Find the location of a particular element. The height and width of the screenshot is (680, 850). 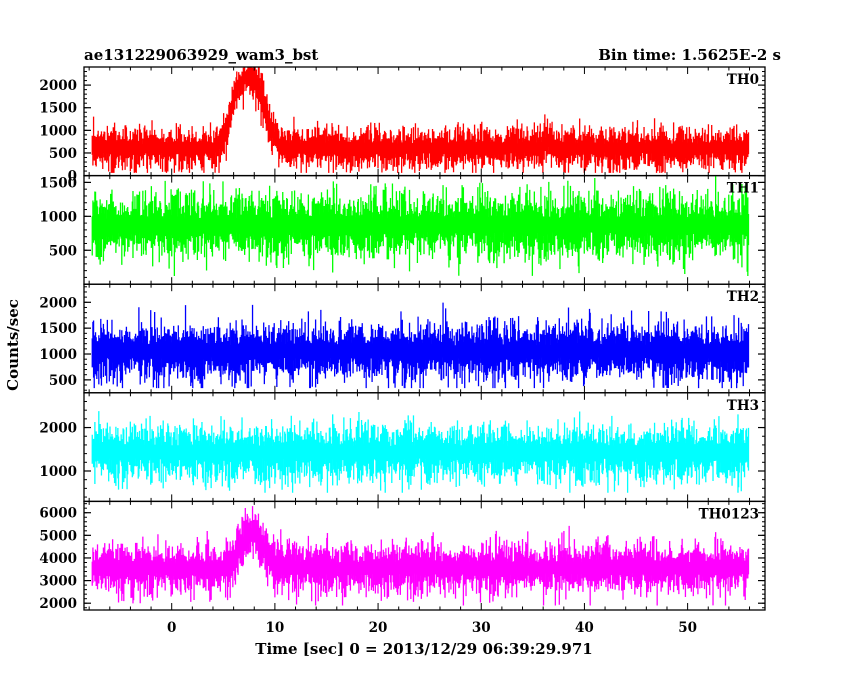

panel-th0: TH0 0 500 1000 1500 2000 is located at coordinates (402, 125).